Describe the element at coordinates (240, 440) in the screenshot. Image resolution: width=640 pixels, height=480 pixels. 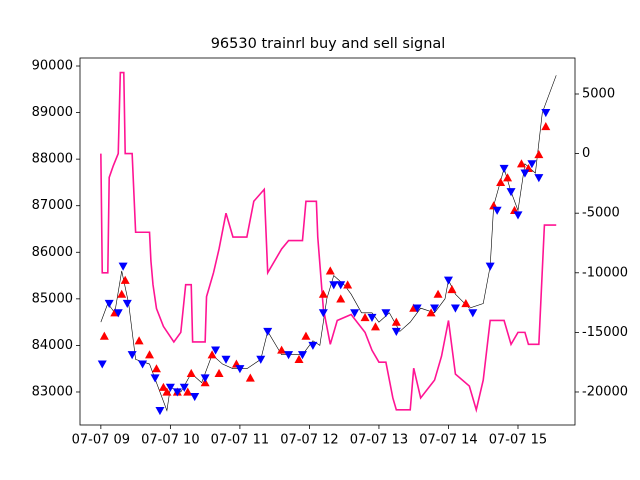
I see `x-tick-label: 07-07 11` at that location.